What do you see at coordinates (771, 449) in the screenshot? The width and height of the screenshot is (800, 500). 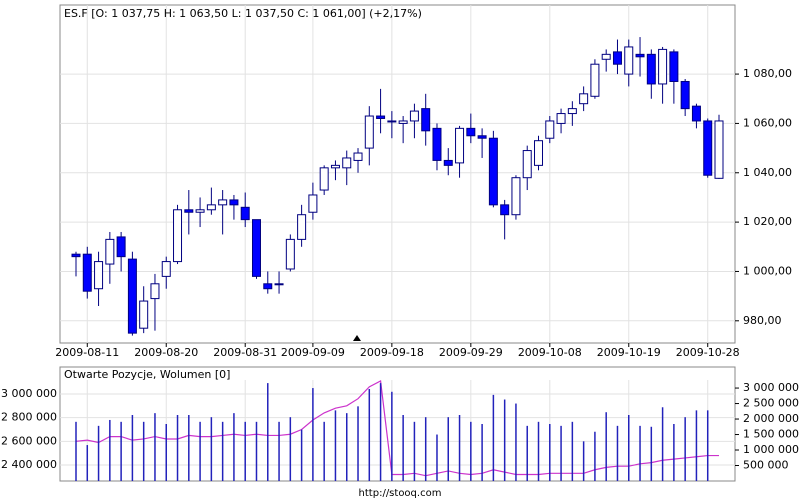 I see `y2-tick-label: 1 000 000` at bounding box center [771, 449].